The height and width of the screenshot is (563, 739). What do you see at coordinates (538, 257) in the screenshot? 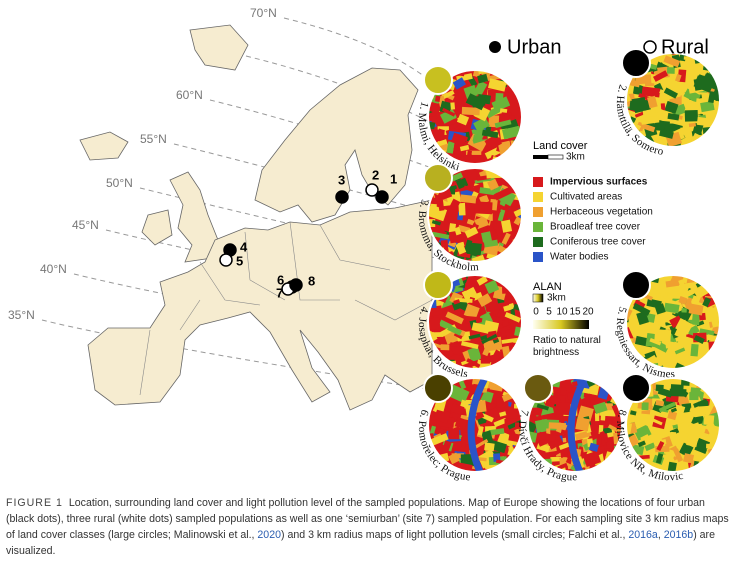
I see `legend-swatch` at bounding box center [538, 257].